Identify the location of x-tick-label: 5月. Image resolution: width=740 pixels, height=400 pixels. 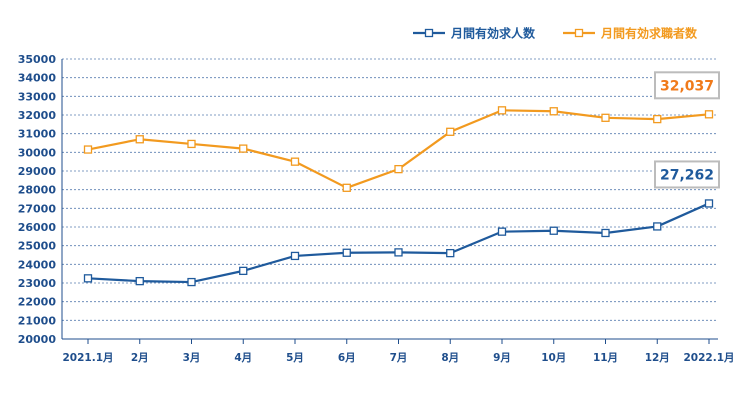
(295, 358).